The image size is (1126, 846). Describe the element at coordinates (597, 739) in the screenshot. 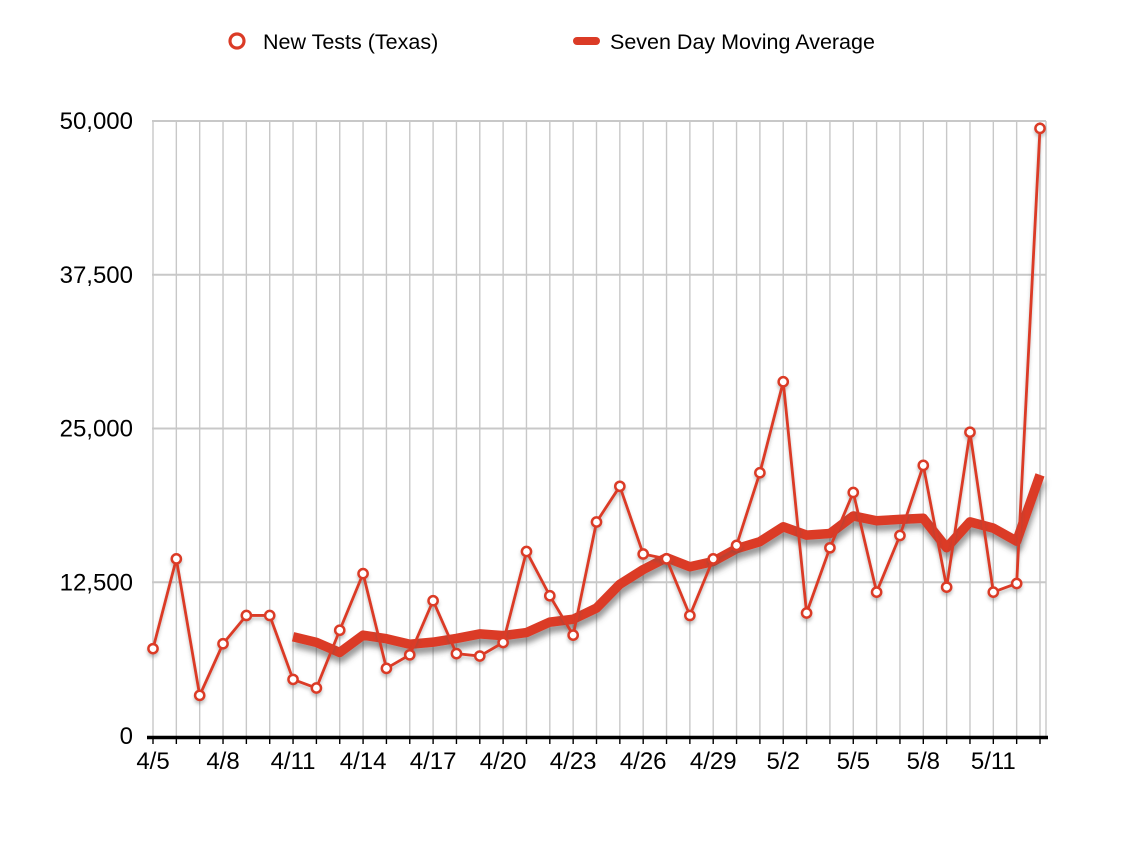

I see `x-axis` at that location.